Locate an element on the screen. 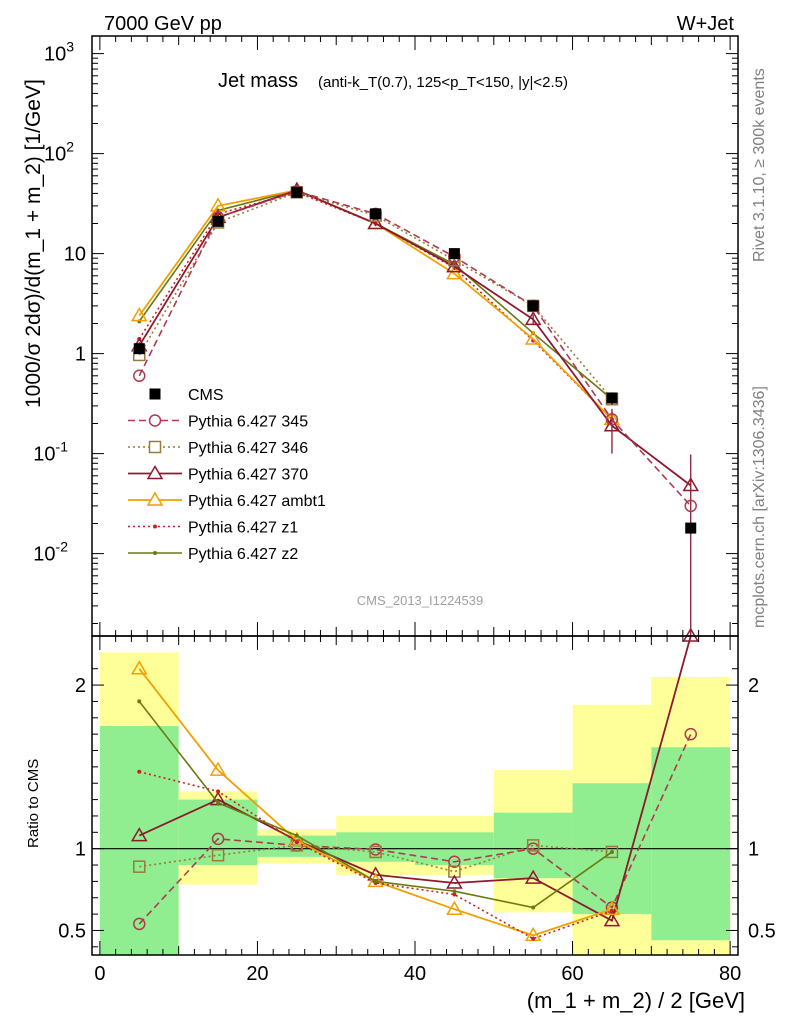 This screenshot has width=786, height=1024. legend-label-p370: Pythia 6.427 370 is located at coordinates (248, 475).